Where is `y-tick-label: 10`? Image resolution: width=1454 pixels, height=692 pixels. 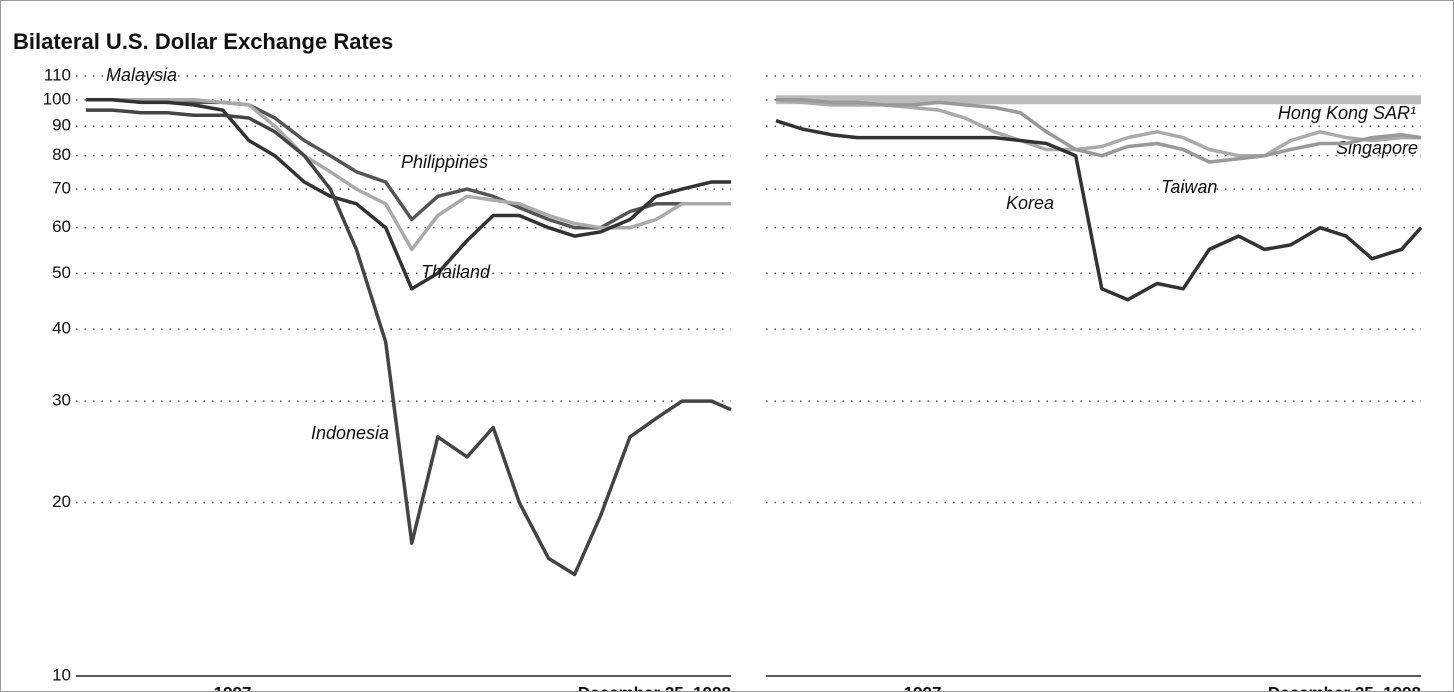
y-tick-label: 10 is located at coordinates (61, 674).